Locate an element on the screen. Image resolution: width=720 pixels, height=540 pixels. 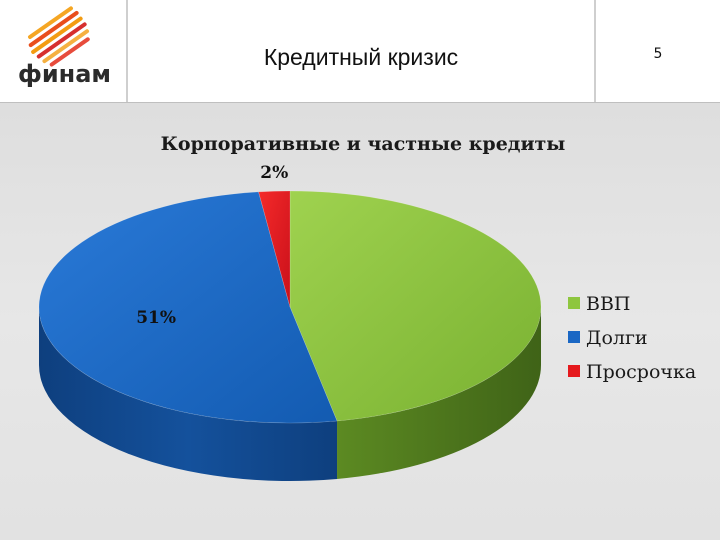
logo-text: финам is located at coordinates (65, 74).